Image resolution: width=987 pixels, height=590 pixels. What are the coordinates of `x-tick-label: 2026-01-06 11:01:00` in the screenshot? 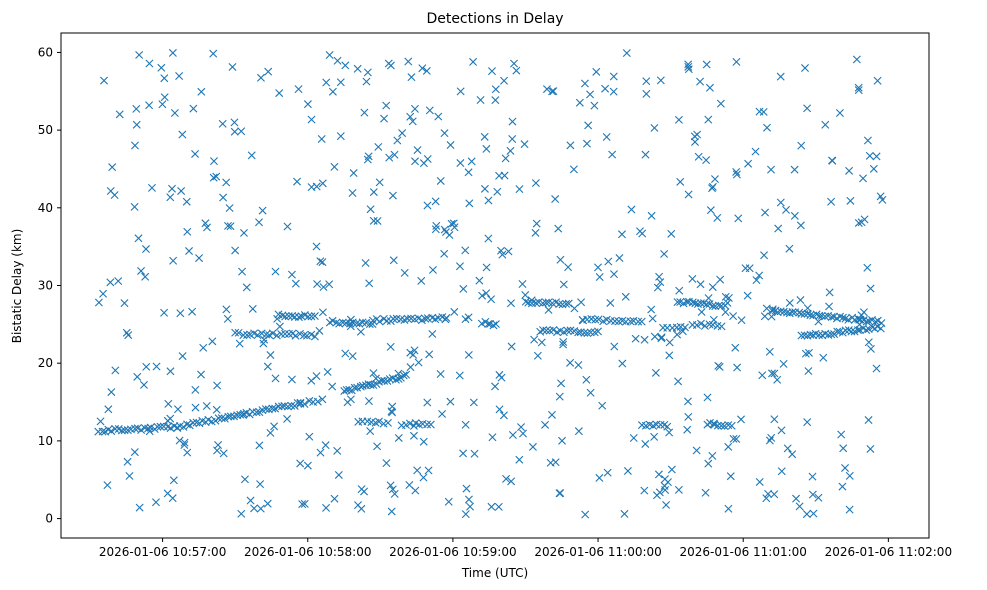 It's located at (742, 552).